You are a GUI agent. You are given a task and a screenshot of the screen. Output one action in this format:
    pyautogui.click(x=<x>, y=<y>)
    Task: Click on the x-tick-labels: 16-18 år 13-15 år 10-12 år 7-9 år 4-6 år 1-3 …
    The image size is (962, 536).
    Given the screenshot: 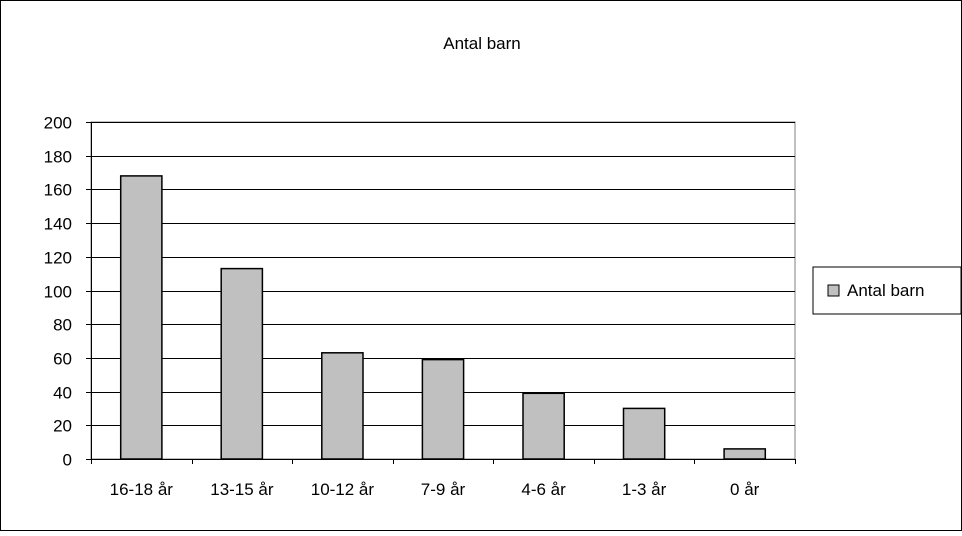 What is the action you would take?
    pyautogui.click(x=435, y=489)
    